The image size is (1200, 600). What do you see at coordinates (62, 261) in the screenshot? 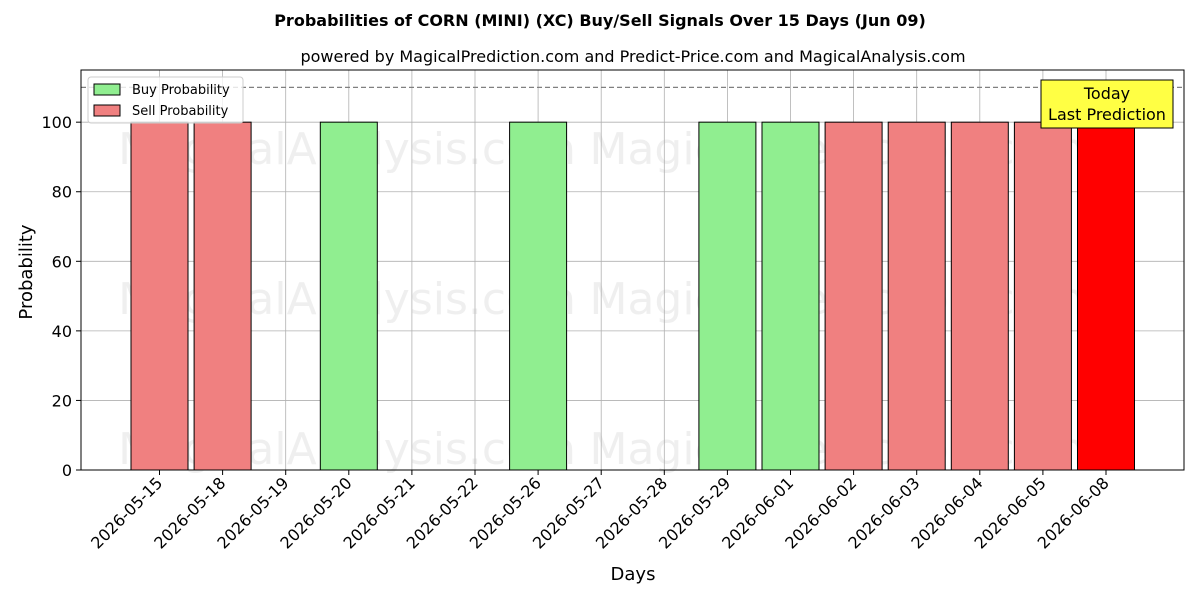
I see `y-tick-label: 60` at bounding box center [62, 261].